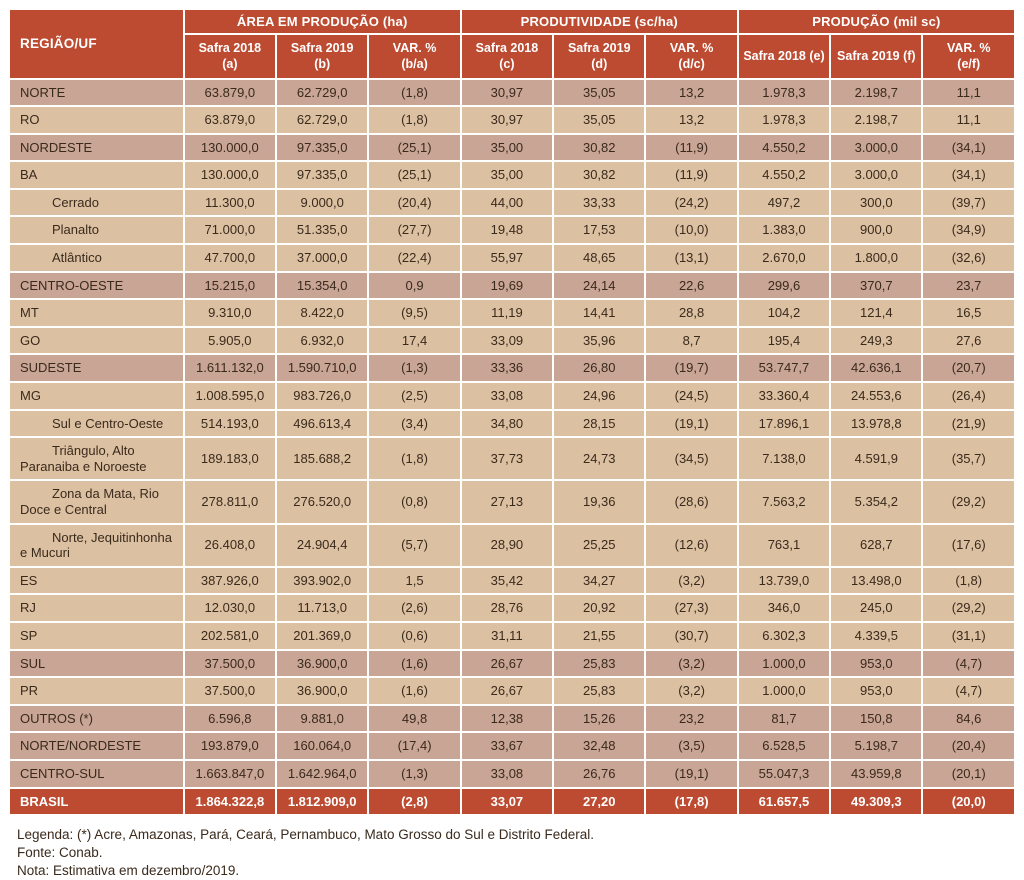 The height and width of the screenshot is (880, 1024). What do you see at coordinates (599, 423) in the screenshot?
I see `cell-value: 28,15` at bounding box center [599, 423].